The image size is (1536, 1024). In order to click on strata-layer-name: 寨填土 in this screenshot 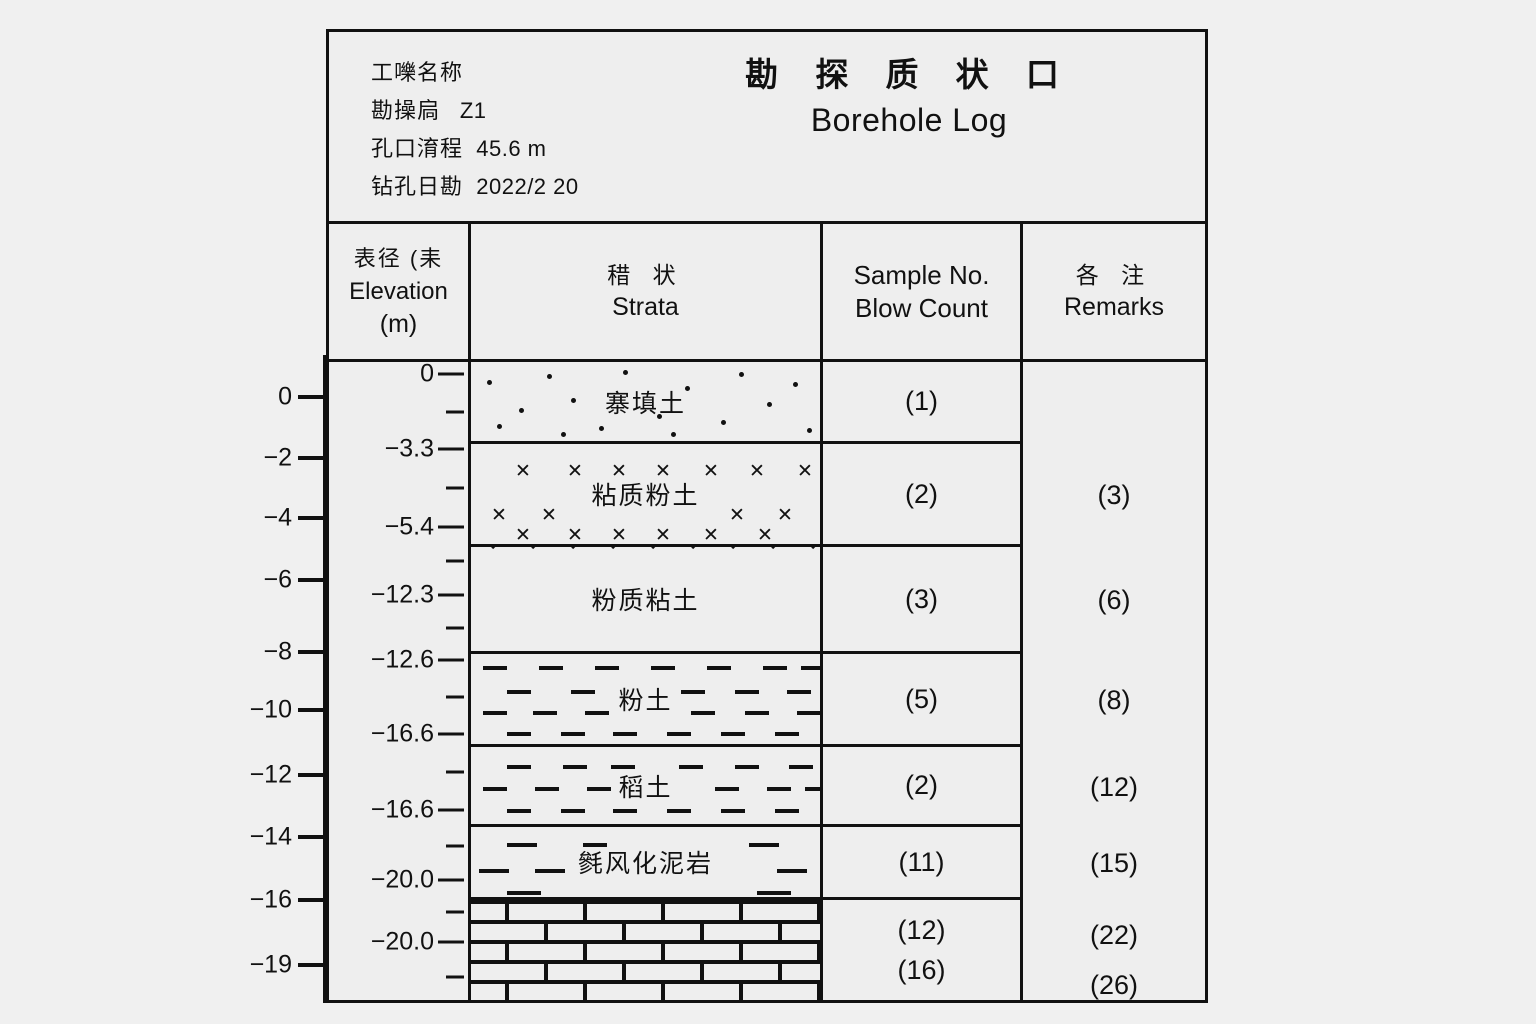, I will do `click(645, 403)`.